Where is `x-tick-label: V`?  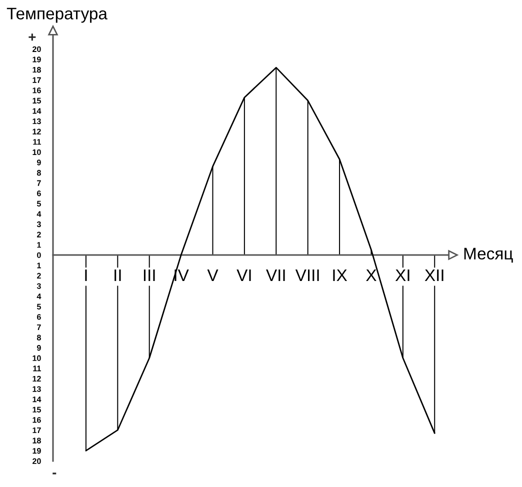
x-tick-label: V is located at coordinates (212, 275).